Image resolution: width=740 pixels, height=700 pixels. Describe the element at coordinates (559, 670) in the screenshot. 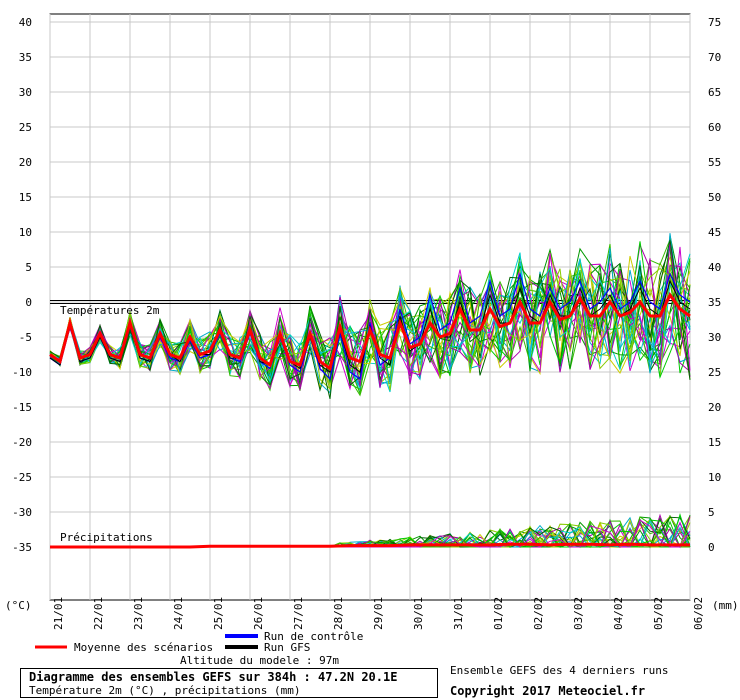

I see `ensemble-note: Ensemble GEFS des 4 derniers runs` at that location.